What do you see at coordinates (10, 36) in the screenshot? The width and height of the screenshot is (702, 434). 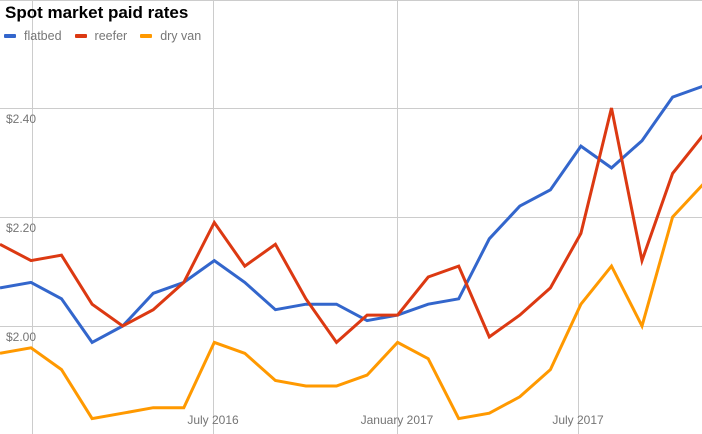 I see `legend-swatch-flatbed` at bounding box center [10, 36].